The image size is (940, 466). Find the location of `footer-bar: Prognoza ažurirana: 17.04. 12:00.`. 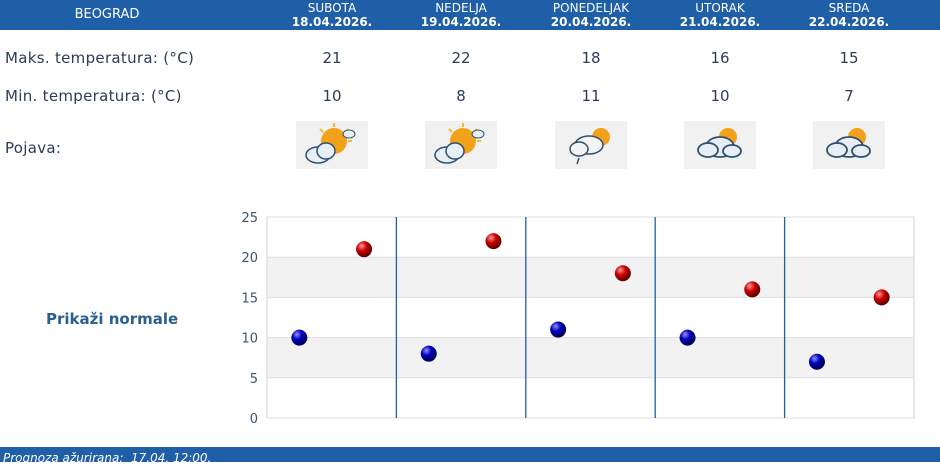

footer-bar: Prognoza ažurirana: 17.04. 12:00. is located at coordinates (470, 456).